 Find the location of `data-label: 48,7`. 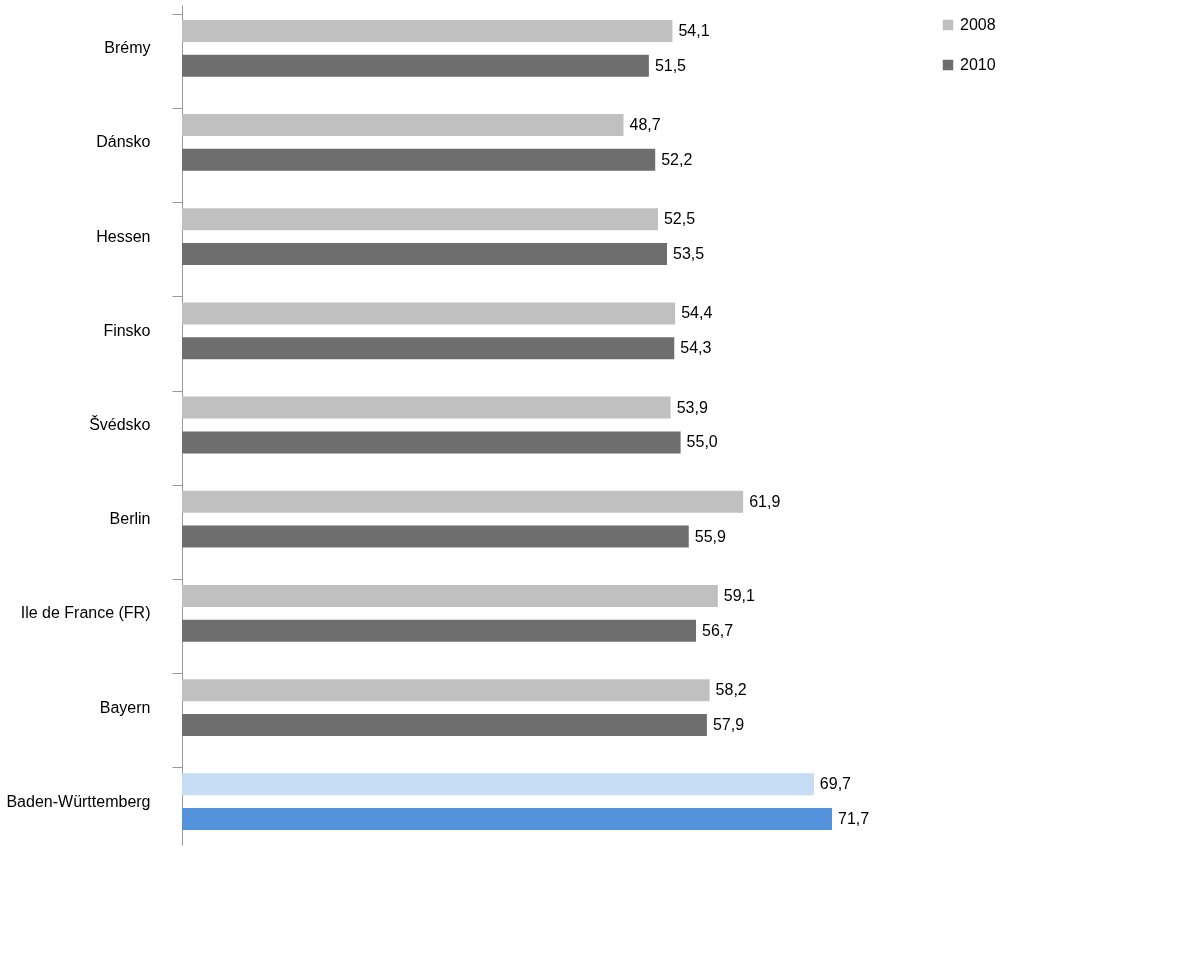

data-label: 48,7 is located at coordinates (645, 125).